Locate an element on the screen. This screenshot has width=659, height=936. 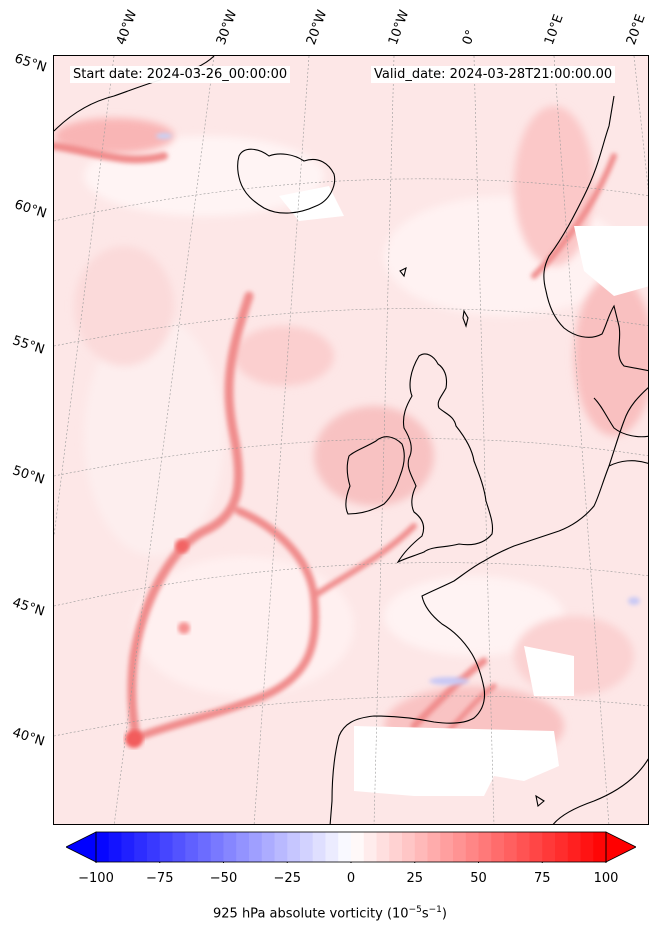
colorbar-label: 925 hPa absolute vorticity (10−5s−1) is located at coordinates (330, 913).